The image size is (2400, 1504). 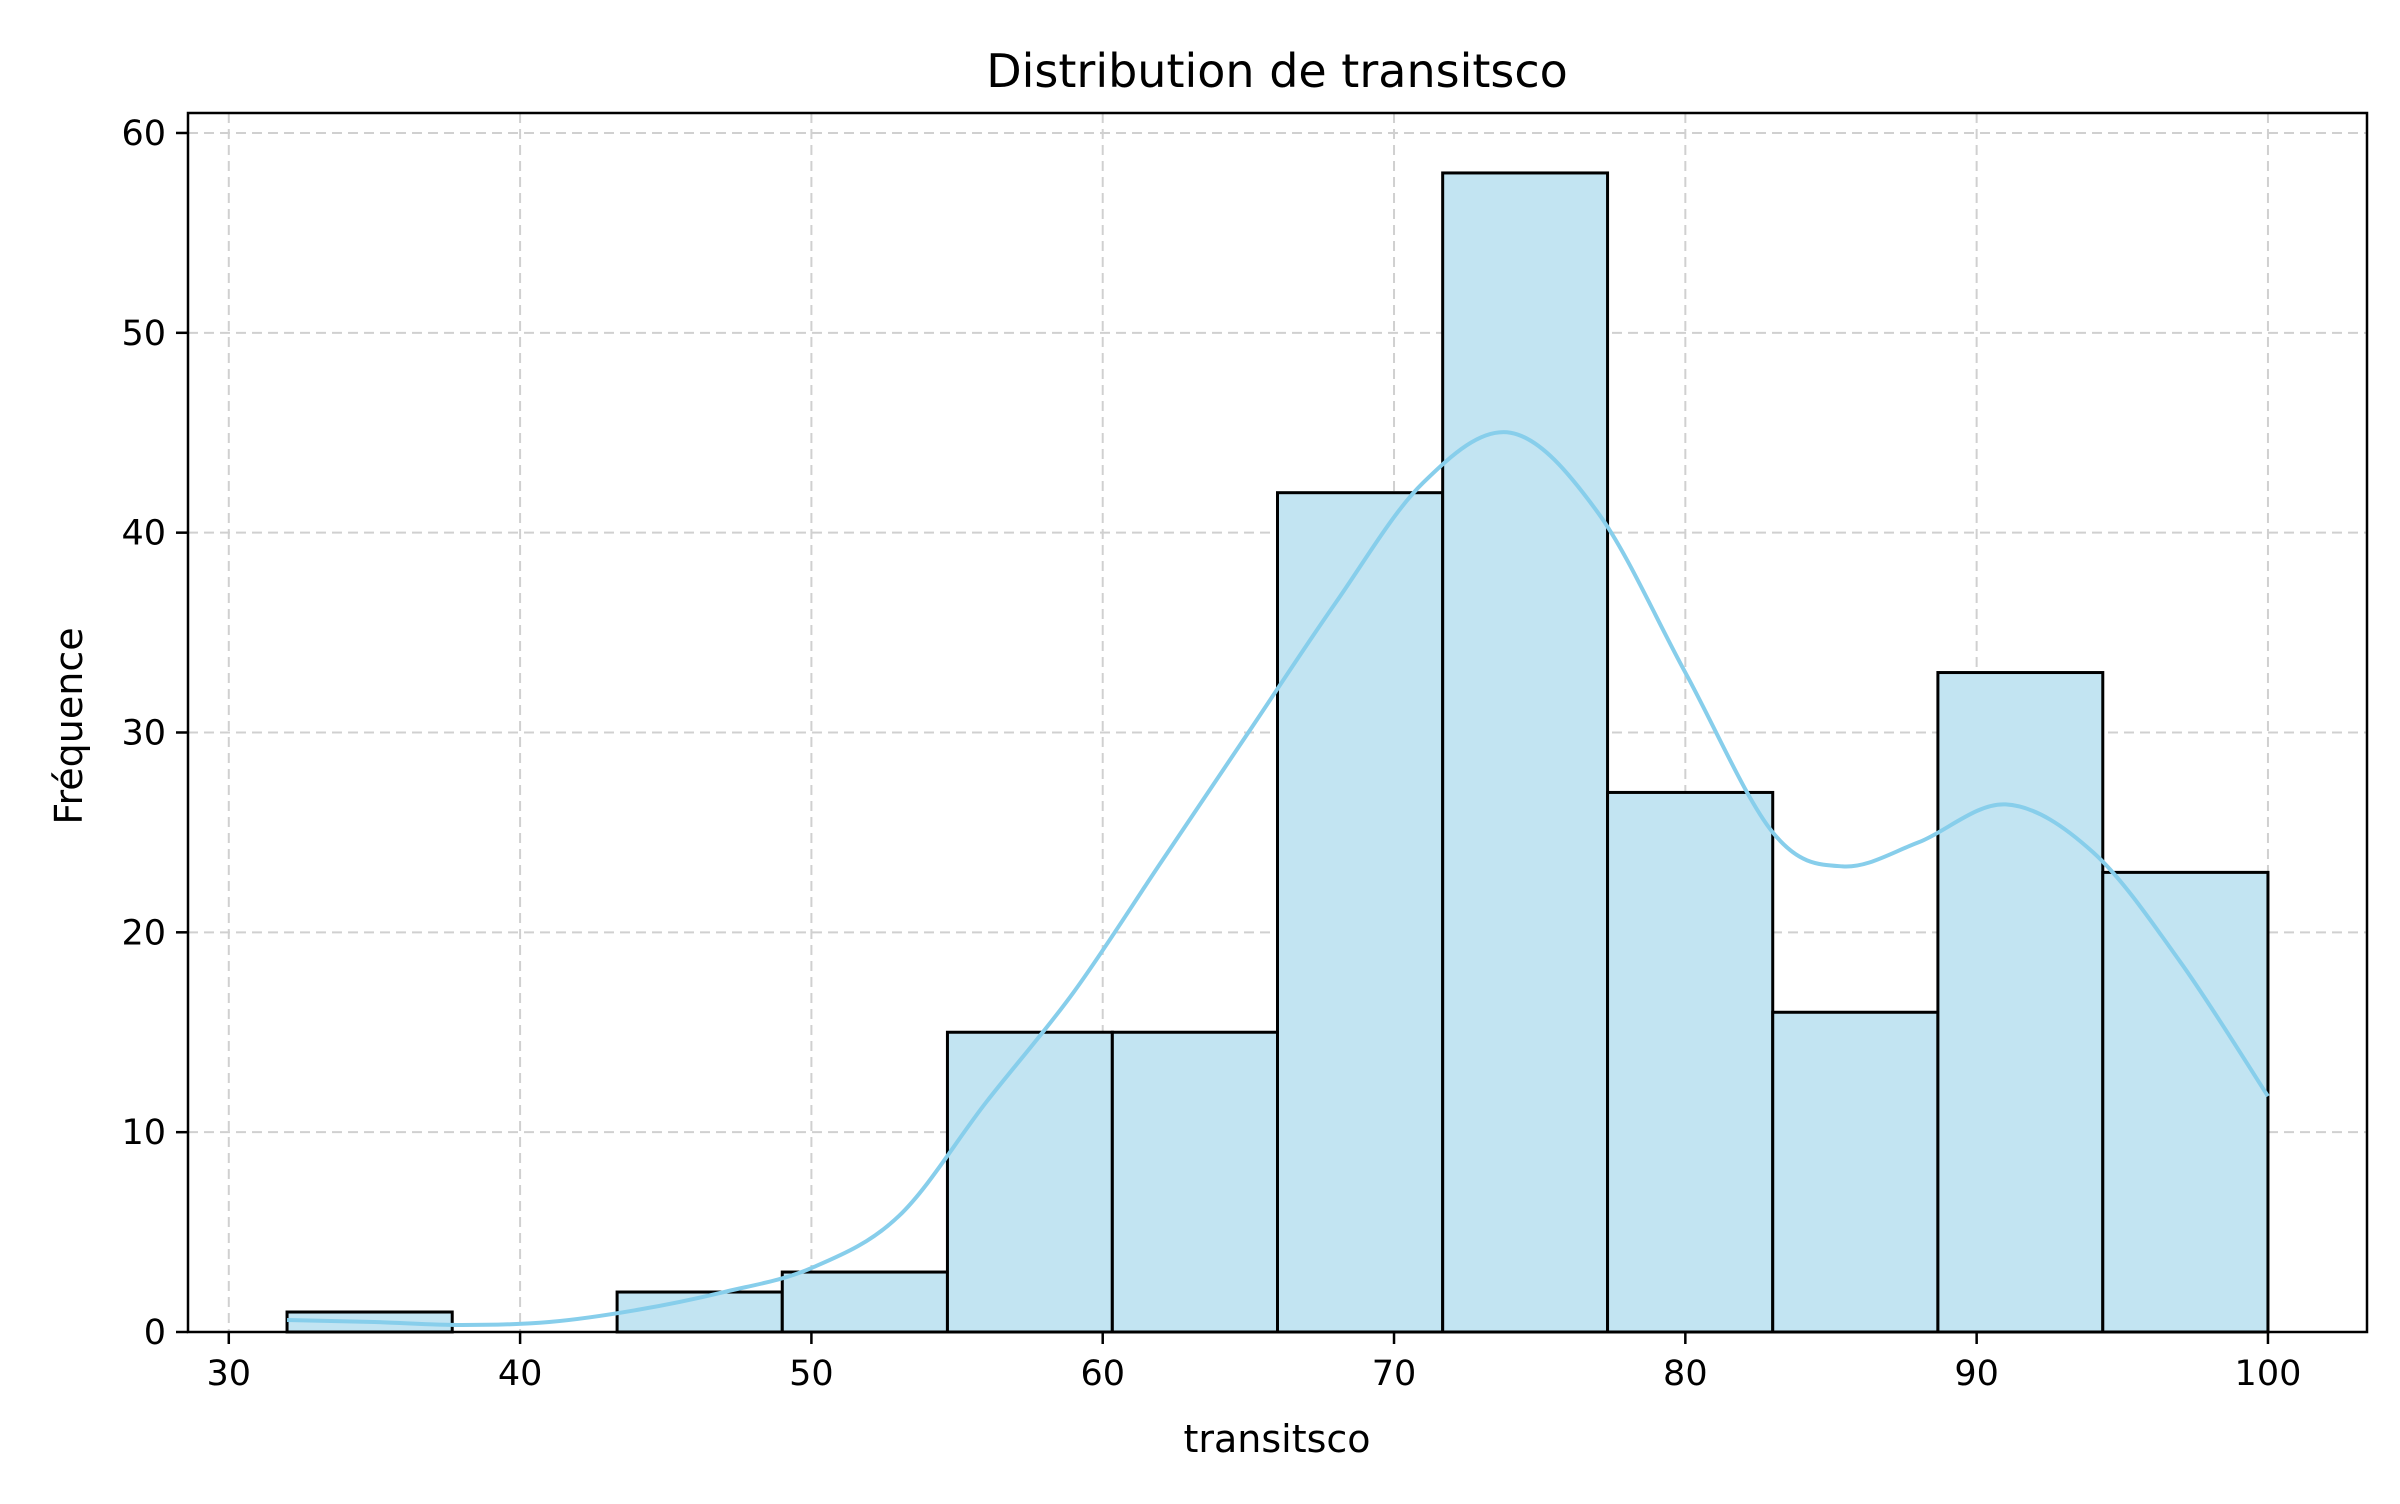 What do you see at coordinates (1102, 1374) in the screenshot?
I see `x-tick-label: 60` at bounding box center [1102, 1374].